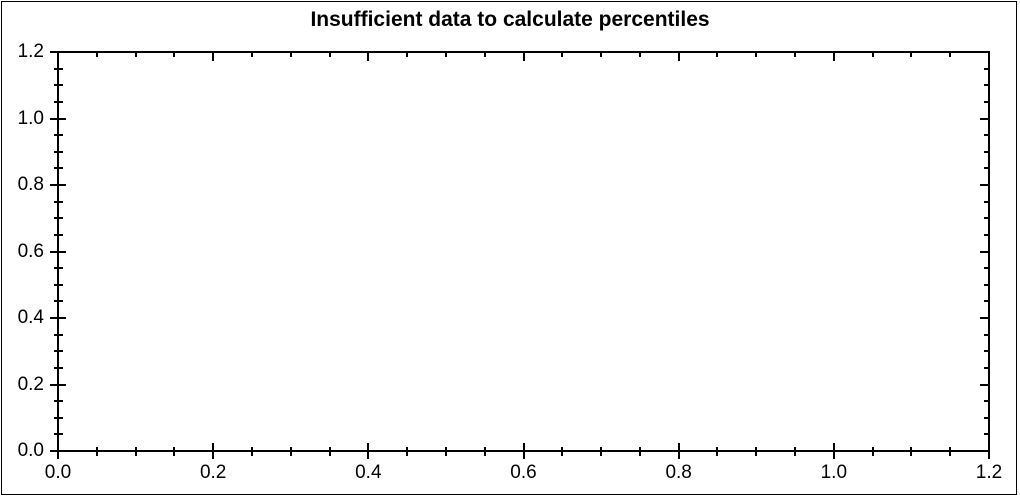 The image size is (1020, 500). Describe the element at coordinates (678, 472) in the screenshot. I see `x-tick-label: 0.8` at that location.